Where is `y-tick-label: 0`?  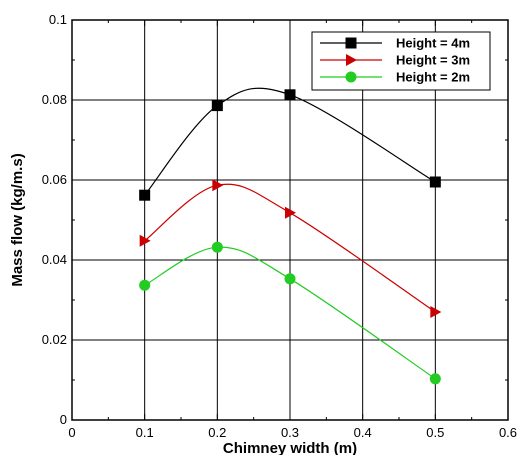 y-tick-label: 0 is located at coordinates (63, 419).